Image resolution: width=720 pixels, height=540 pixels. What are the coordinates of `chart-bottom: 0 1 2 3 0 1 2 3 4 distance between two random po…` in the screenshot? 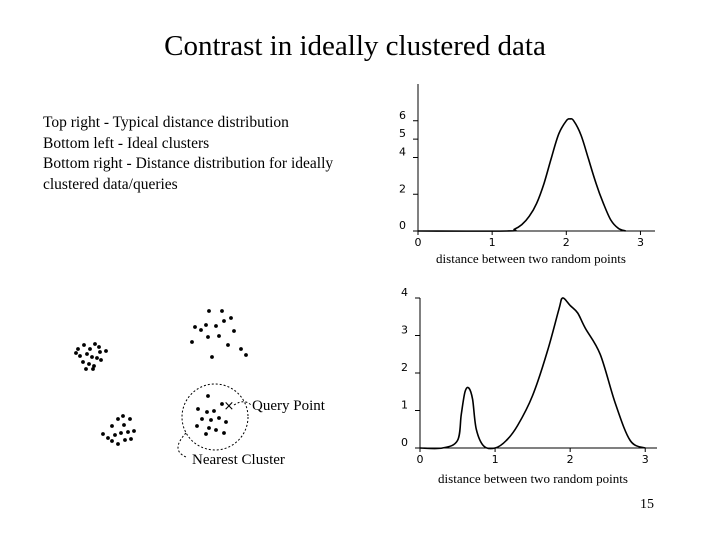 It's located at (529, 386).